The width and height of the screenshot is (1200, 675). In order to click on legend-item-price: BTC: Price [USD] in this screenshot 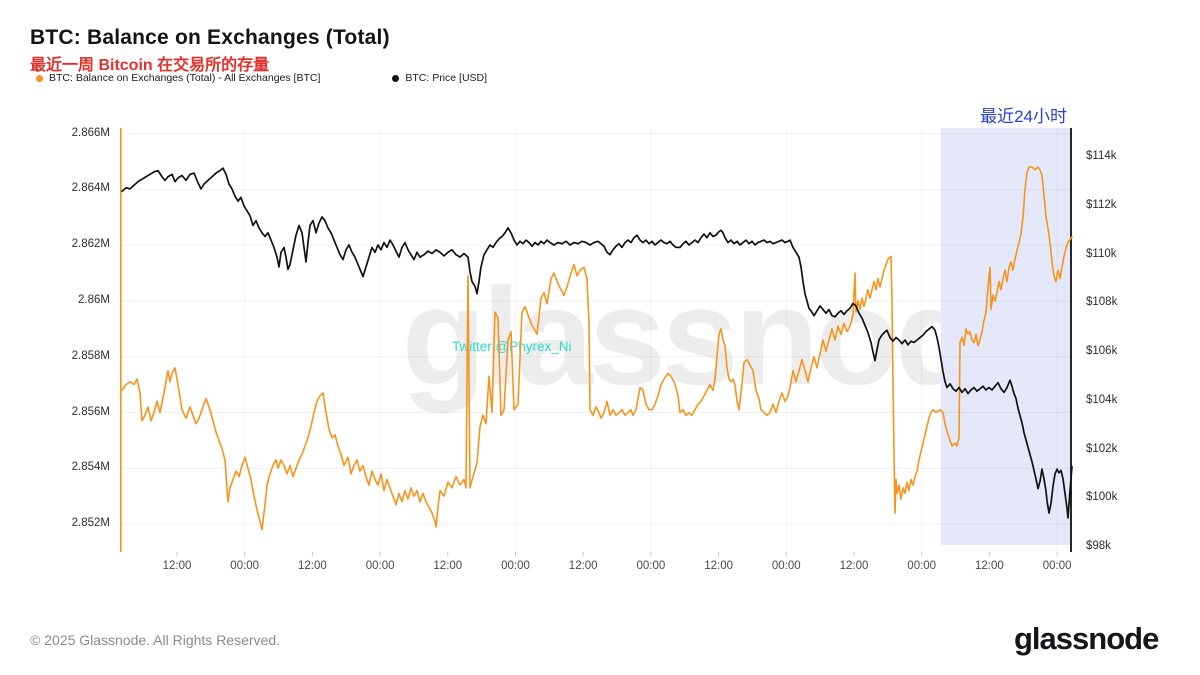, I will do `click(439, 78)`.